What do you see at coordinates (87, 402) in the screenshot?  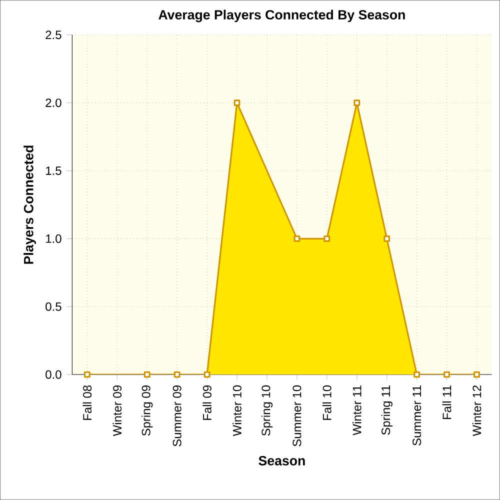 I see `x-tick-label: Fall 08` at bounding box center [87, 402].